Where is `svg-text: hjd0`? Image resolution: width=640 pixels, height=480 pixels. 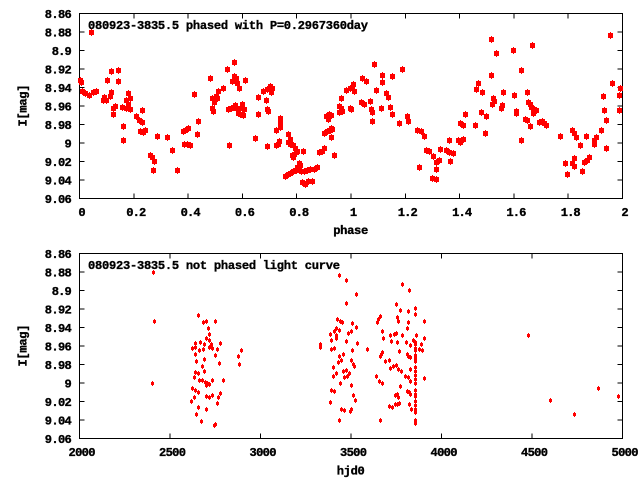
svg-text: hjd0 is located at coordinates (351, 472).